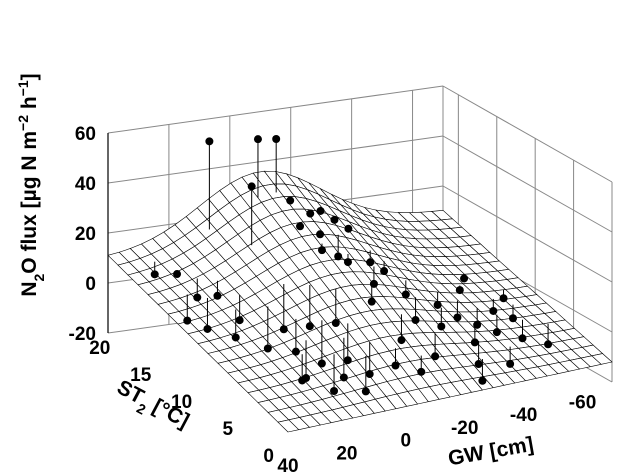 The image size is (632, 476). I want to click on z-tick-label: 40, so click(85, 184).